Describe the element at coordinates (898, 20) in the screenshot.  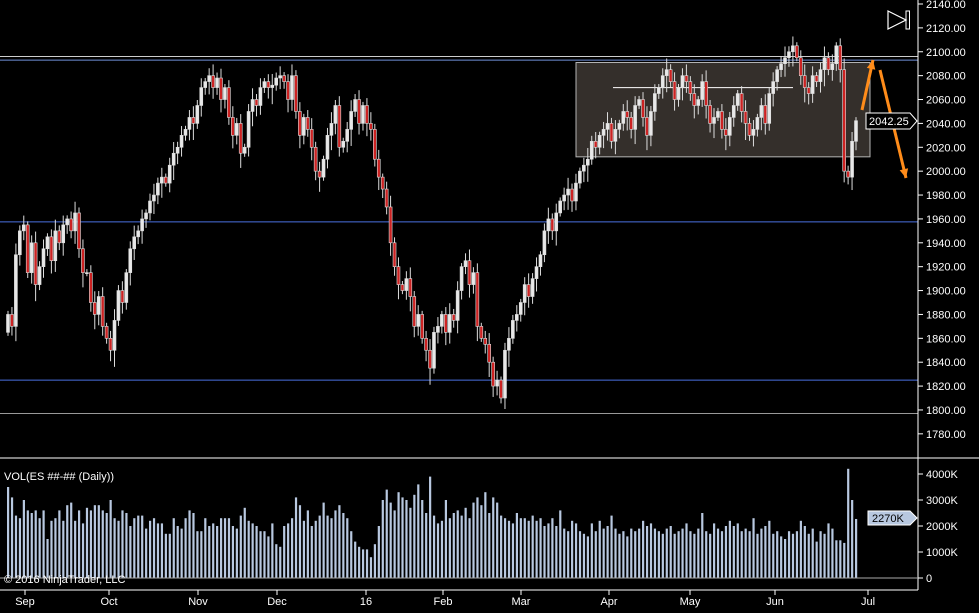
I see `play-icon` at that location.